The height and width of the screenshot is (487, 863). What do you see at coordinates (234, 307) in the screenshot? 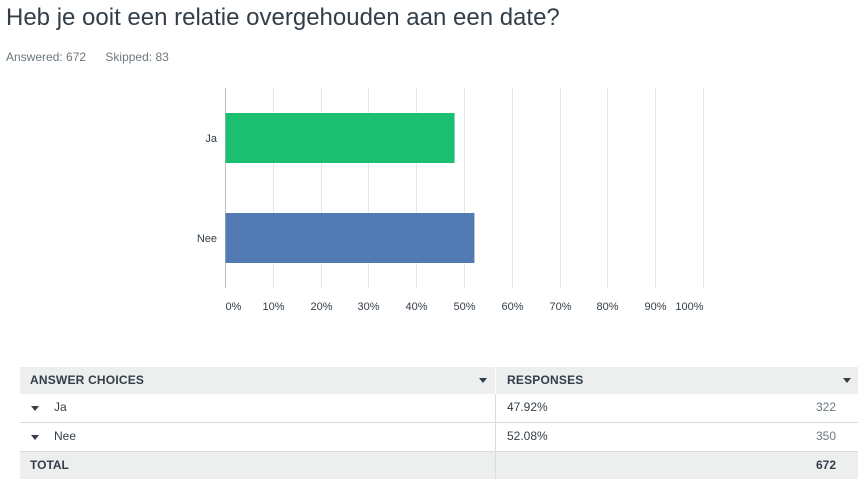
I see `x-tick-label: 0%` at bounding box center [234, 307].